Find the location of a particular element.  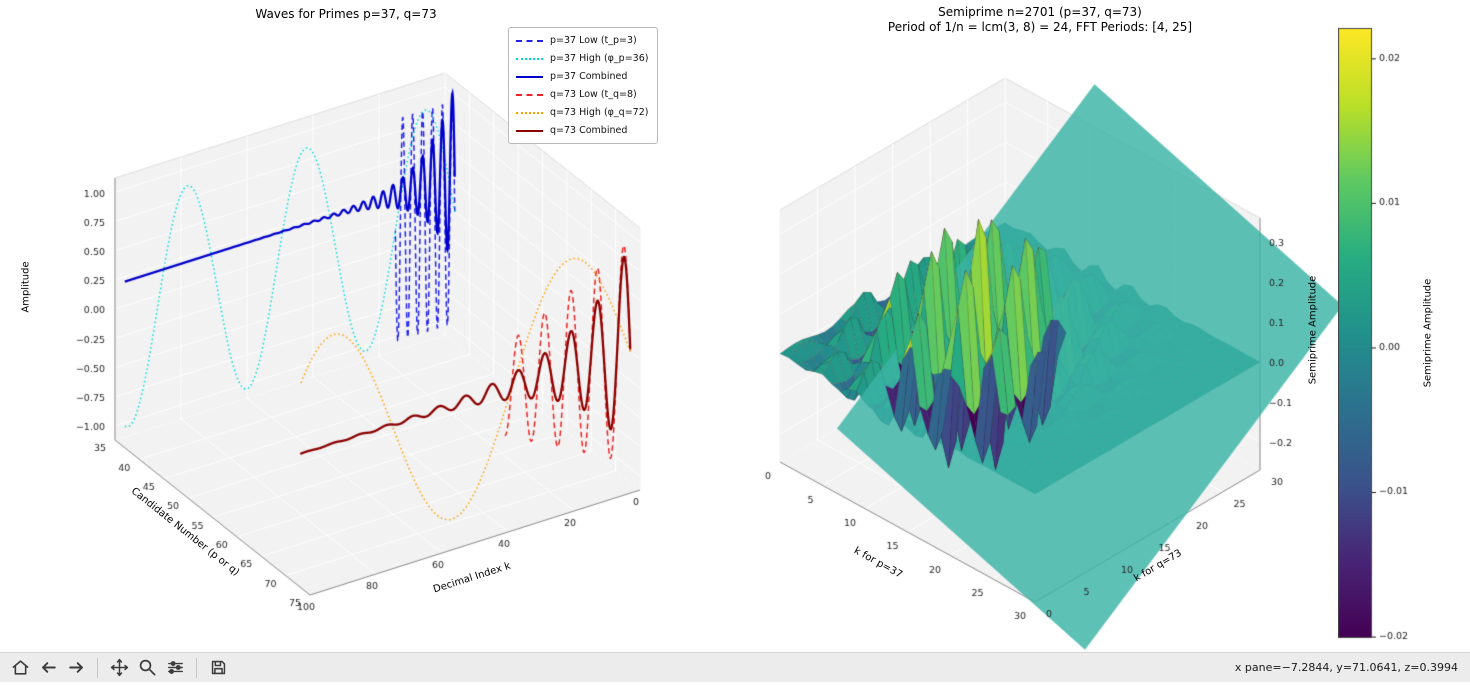

back-arrow-icon is located at coordinates (48, 667).